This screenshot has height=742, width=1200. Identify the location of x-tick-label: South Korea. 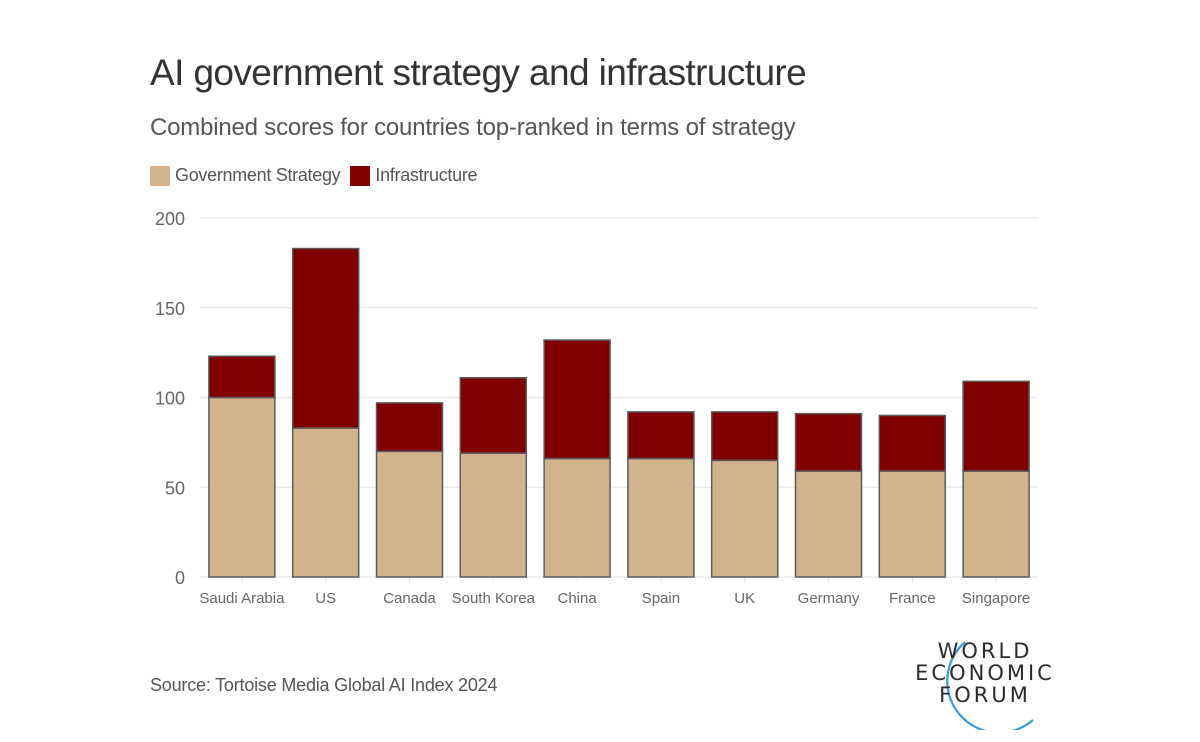
(494, 598).